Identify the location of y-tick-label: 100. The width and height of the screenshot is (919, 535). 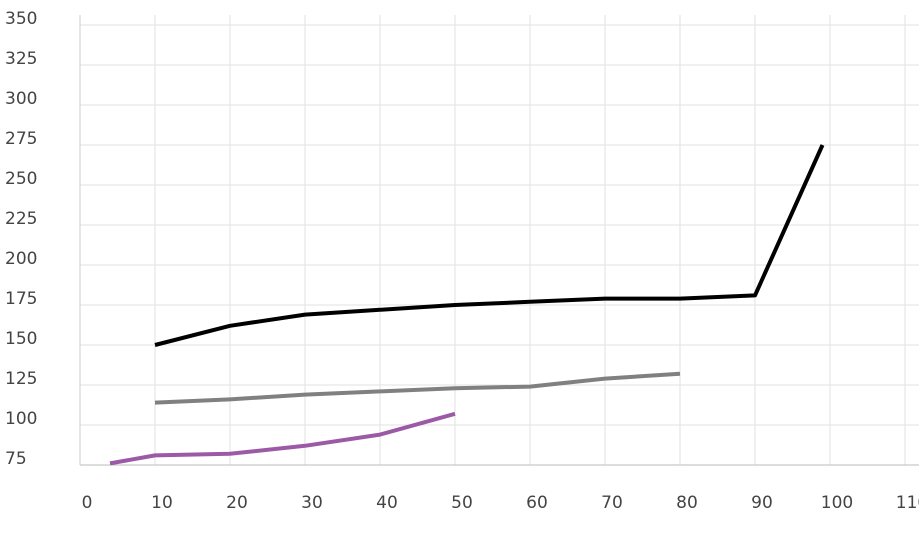
(21, 419).